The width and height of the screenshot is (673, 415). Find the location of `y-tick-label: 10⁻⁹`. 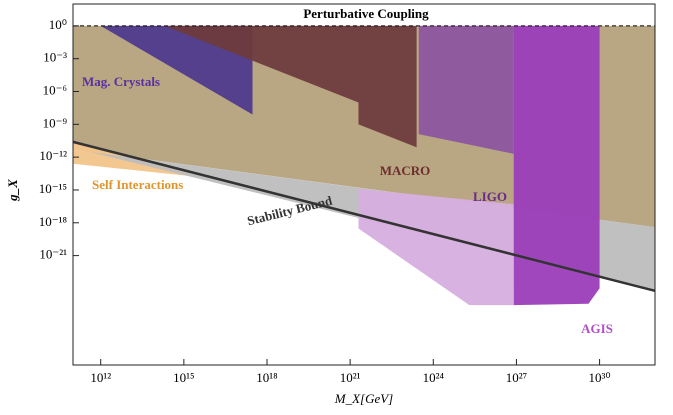

y-tick-label: 10⁻⁹ is located at coordinates (55, 122).